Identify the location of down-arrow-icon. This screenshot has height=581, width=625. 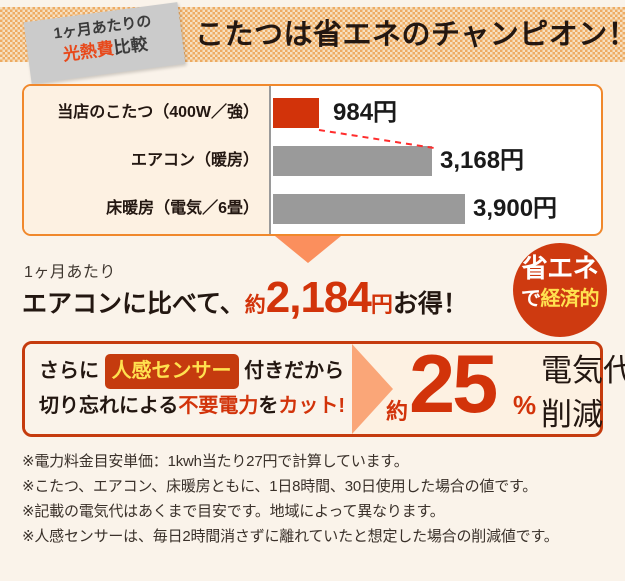
(308, 249).